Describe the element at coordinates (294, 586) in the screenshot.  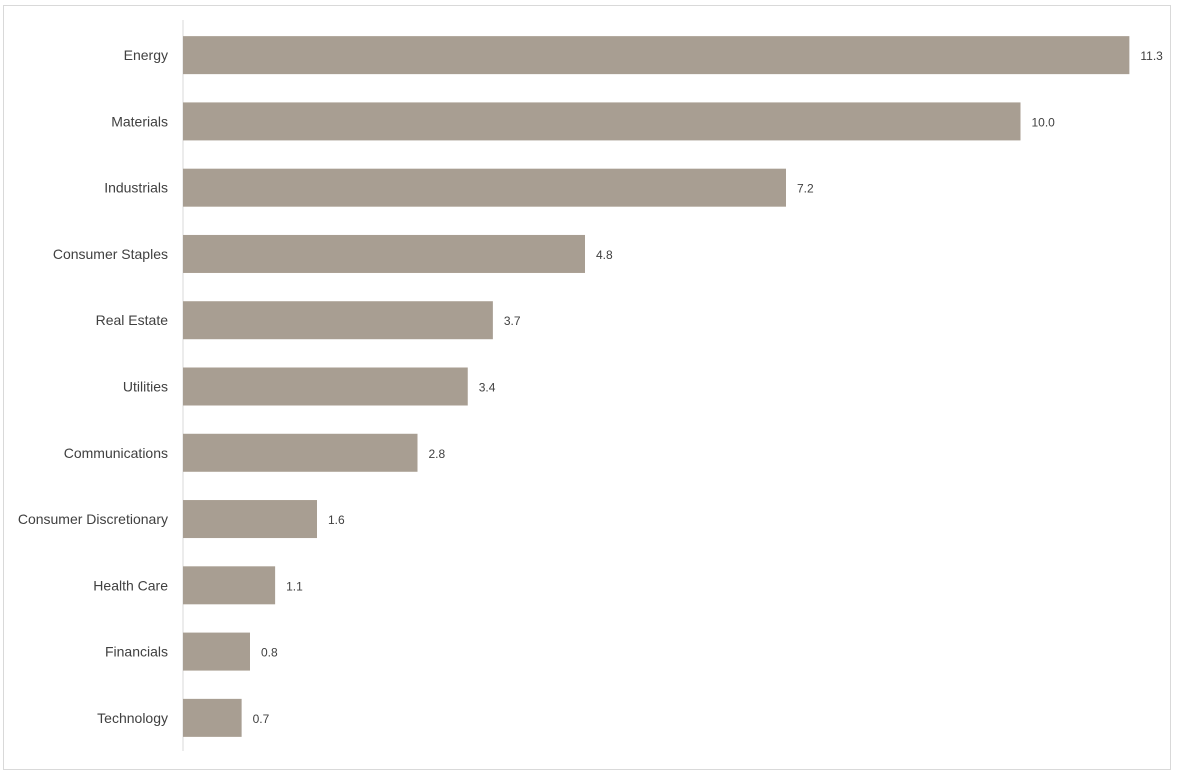
I see `value-label: 1.1` at that location.